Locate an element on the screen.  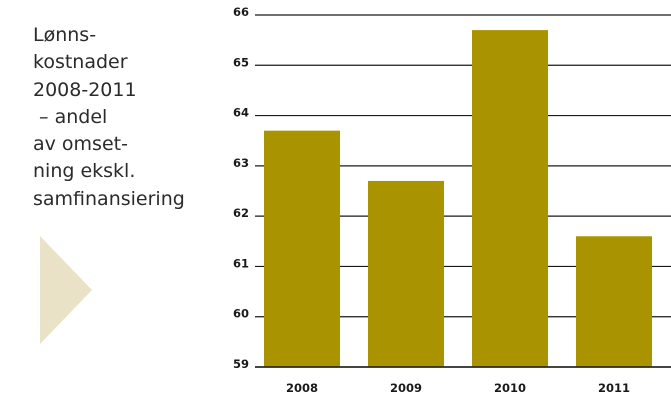
x-tick-label: 2011 is located at coordinates (614, 388).